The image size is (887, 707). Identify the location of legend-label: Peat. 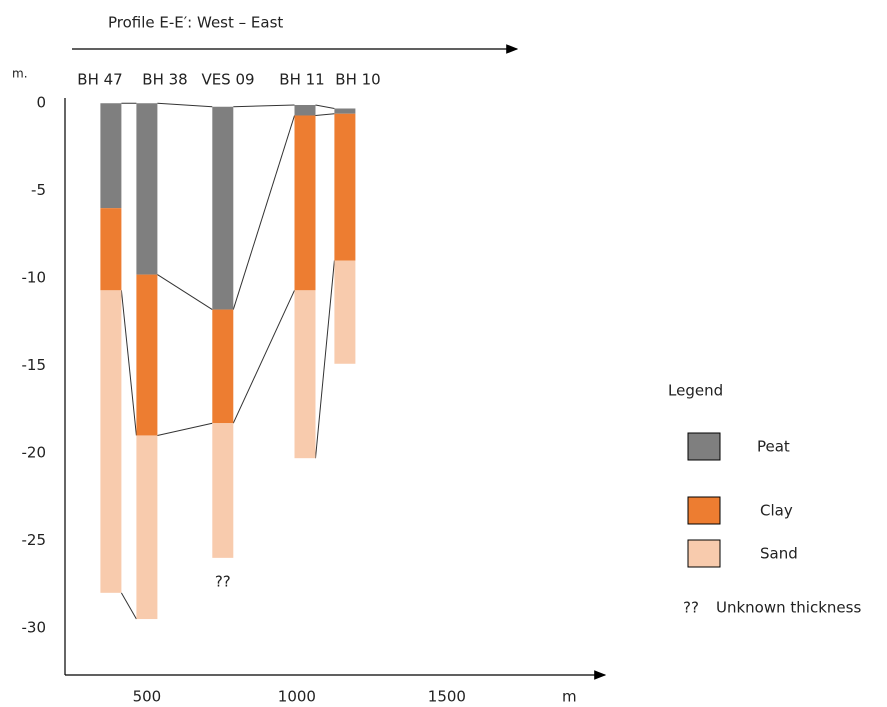
(773, 447).